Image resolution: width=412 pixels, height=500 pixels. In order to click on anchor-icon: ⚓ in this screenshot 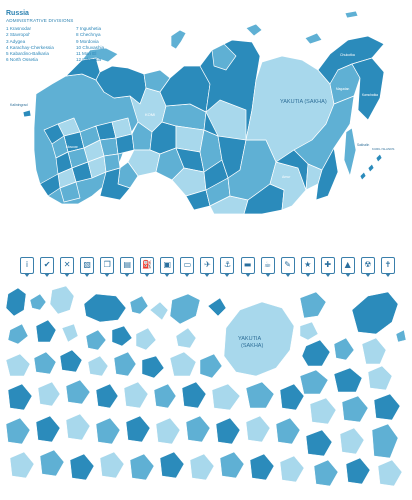, I will do `click(227, 264)`.